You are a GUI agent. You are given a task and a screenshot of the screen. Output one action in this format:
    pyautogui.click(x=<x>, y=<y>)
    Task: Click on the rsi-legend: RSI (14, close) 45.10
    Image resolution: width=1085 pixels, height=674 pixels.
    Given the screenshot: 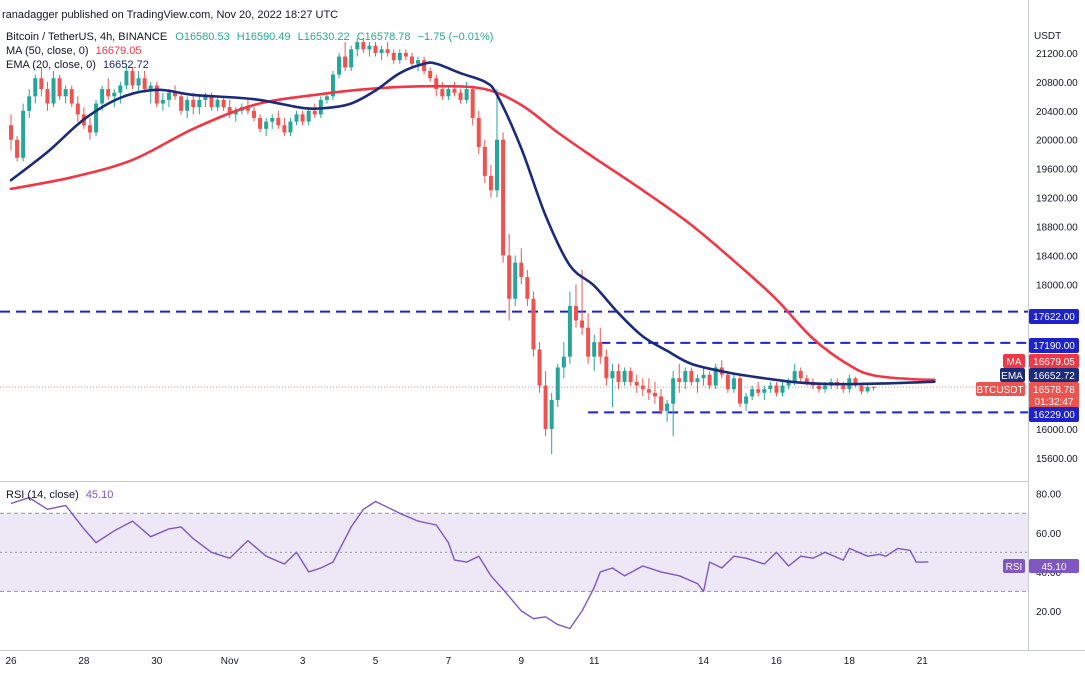 What is the action you would take?
    pyautogui.click(x=59, y=495)
    